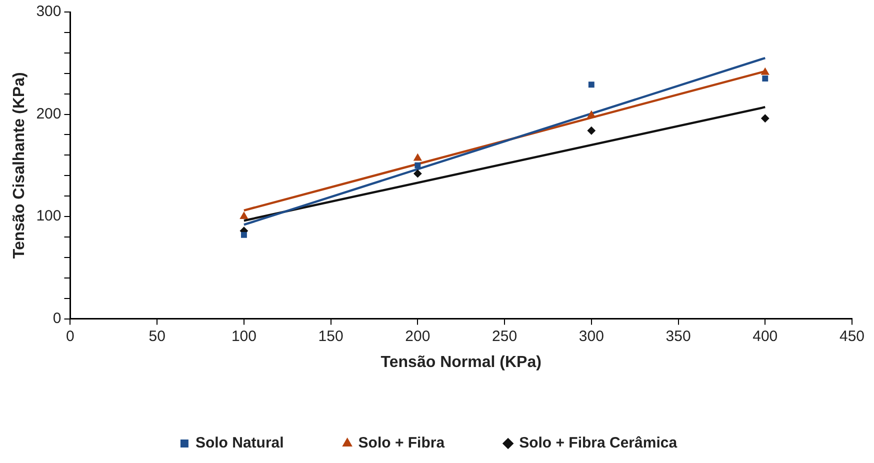  Describe the element at coordinates (505, 336) in the screenshot. I see `x-tick-label: 250` at that location.